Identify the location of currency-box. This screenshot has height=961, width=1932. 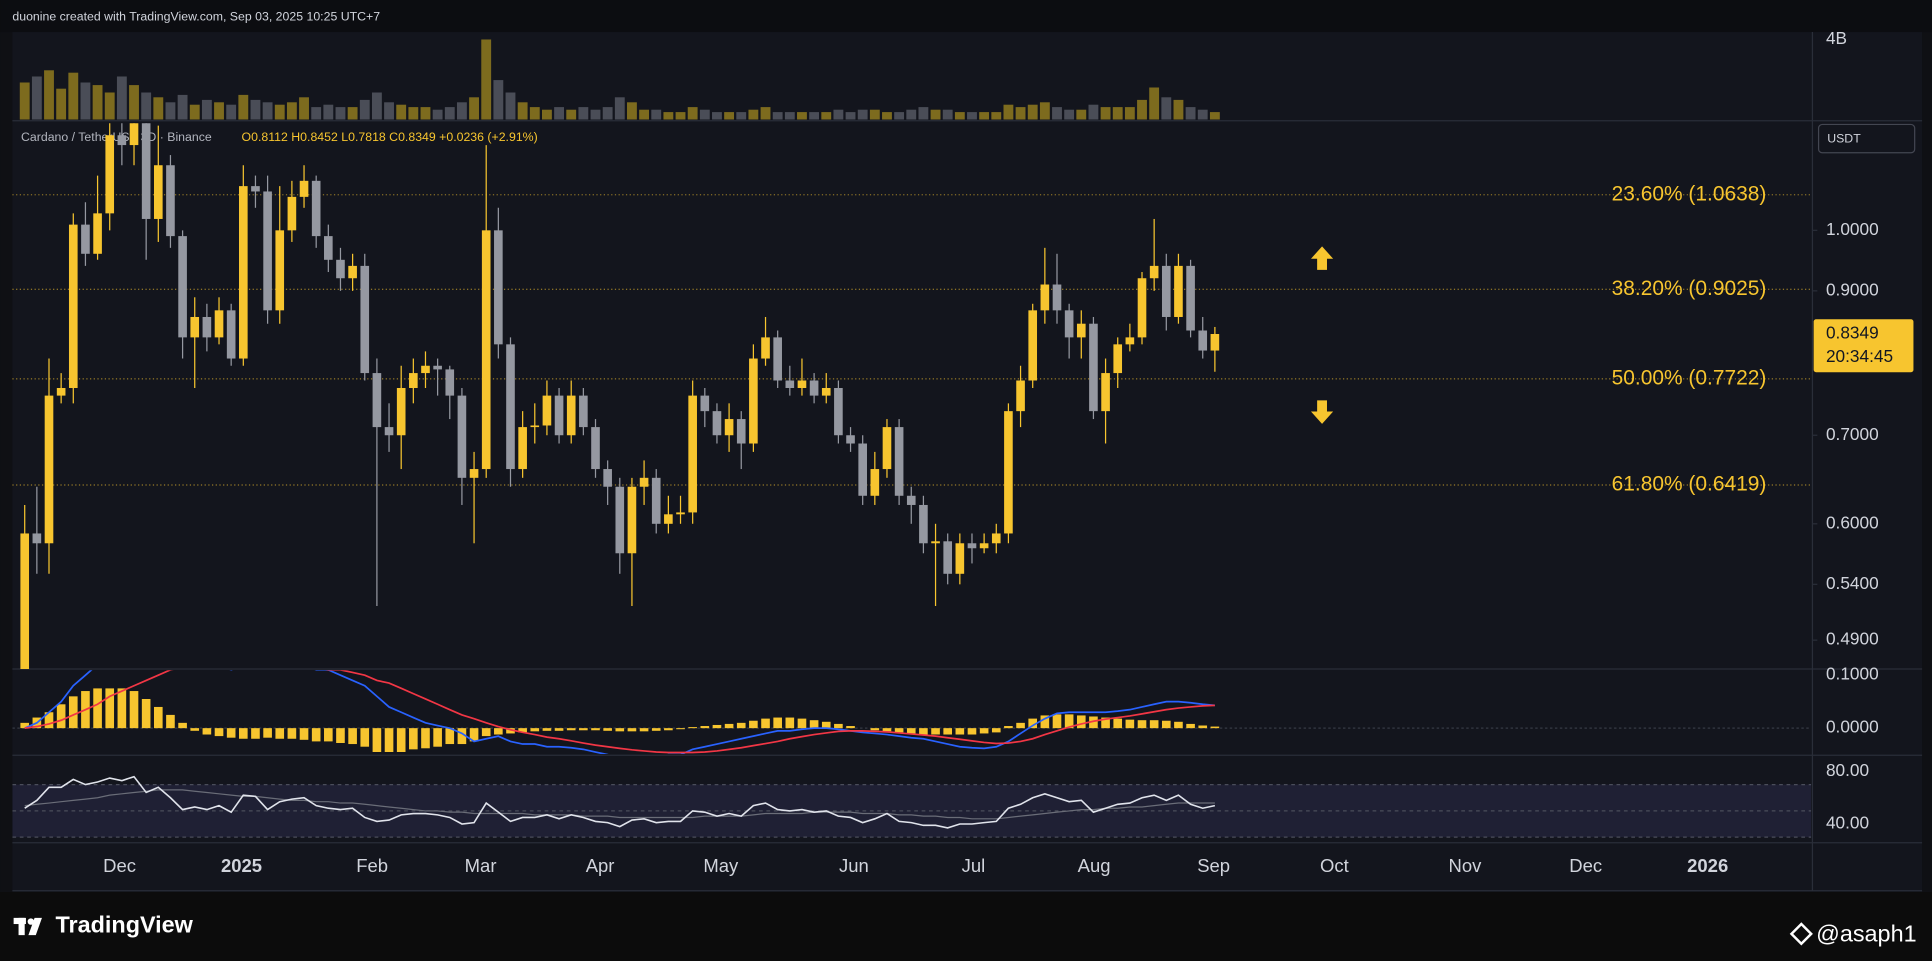
(1866, 138).